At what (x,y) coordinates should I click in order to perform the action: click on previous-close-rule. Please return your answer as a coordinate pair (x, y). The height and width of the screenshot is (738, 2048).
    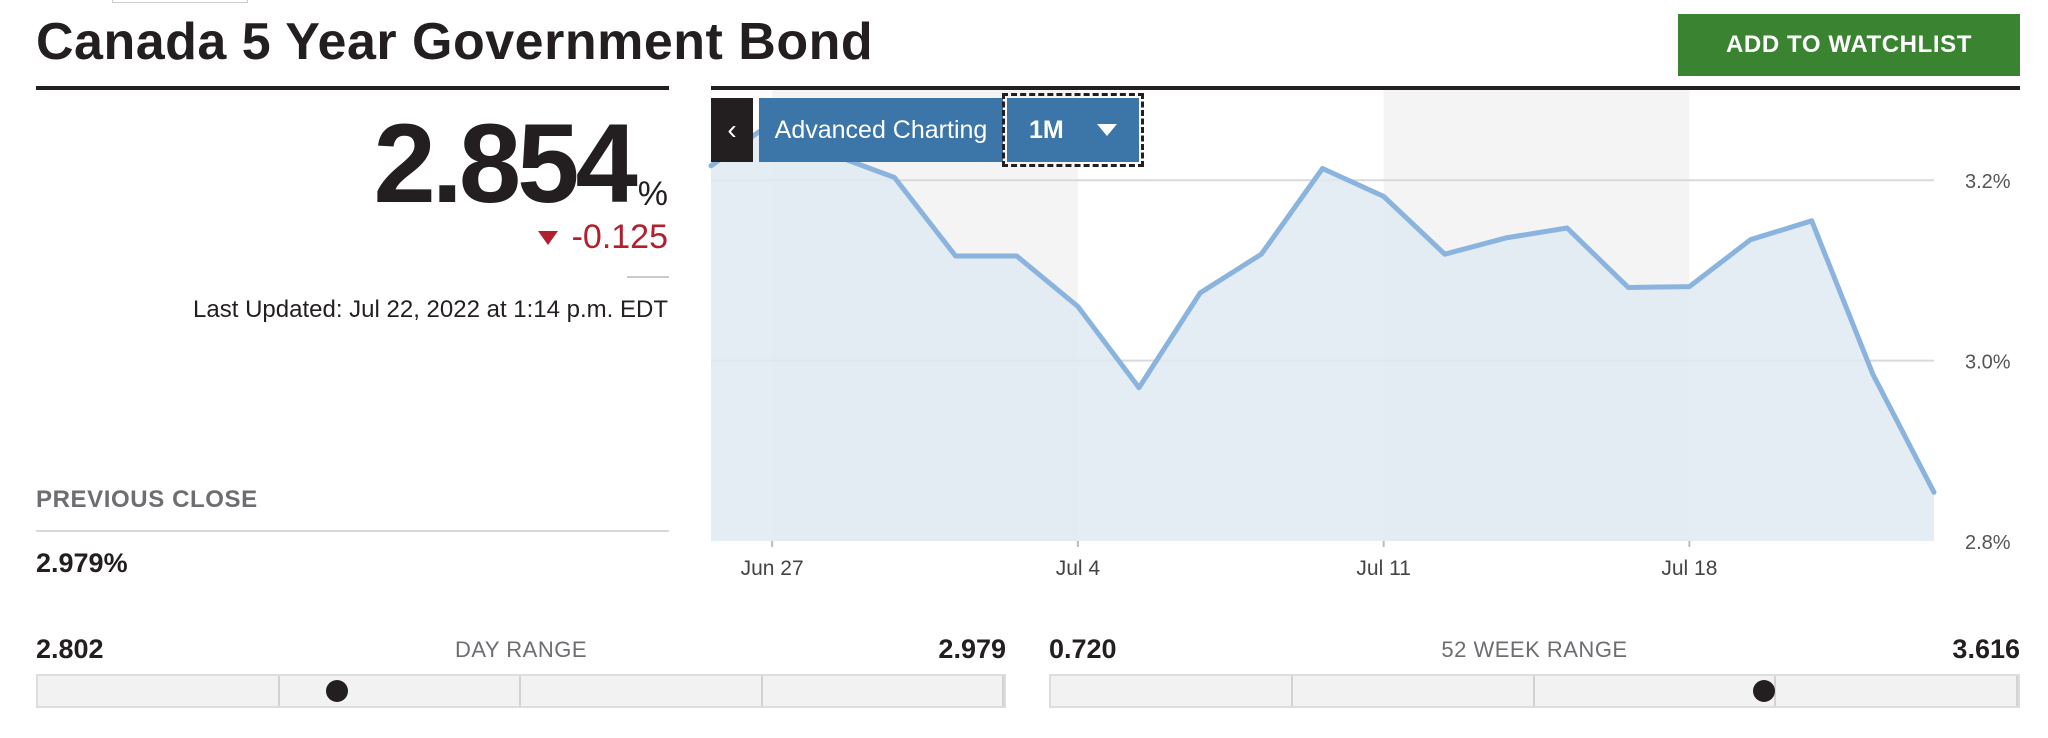
    Looking at the image, I should click on (352, 531).